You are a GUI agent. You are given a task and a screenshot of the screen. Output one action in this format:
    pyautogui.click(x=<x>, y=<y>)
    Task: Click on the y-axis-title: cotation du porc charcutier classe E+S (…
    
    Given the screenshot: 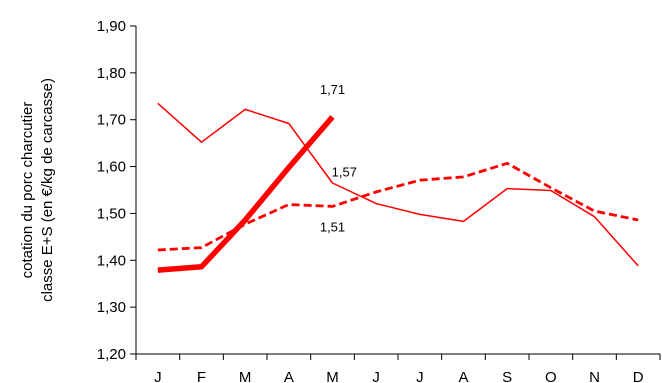 What is the action you would take?
    pyautogui.click(x=37, y=190)
    